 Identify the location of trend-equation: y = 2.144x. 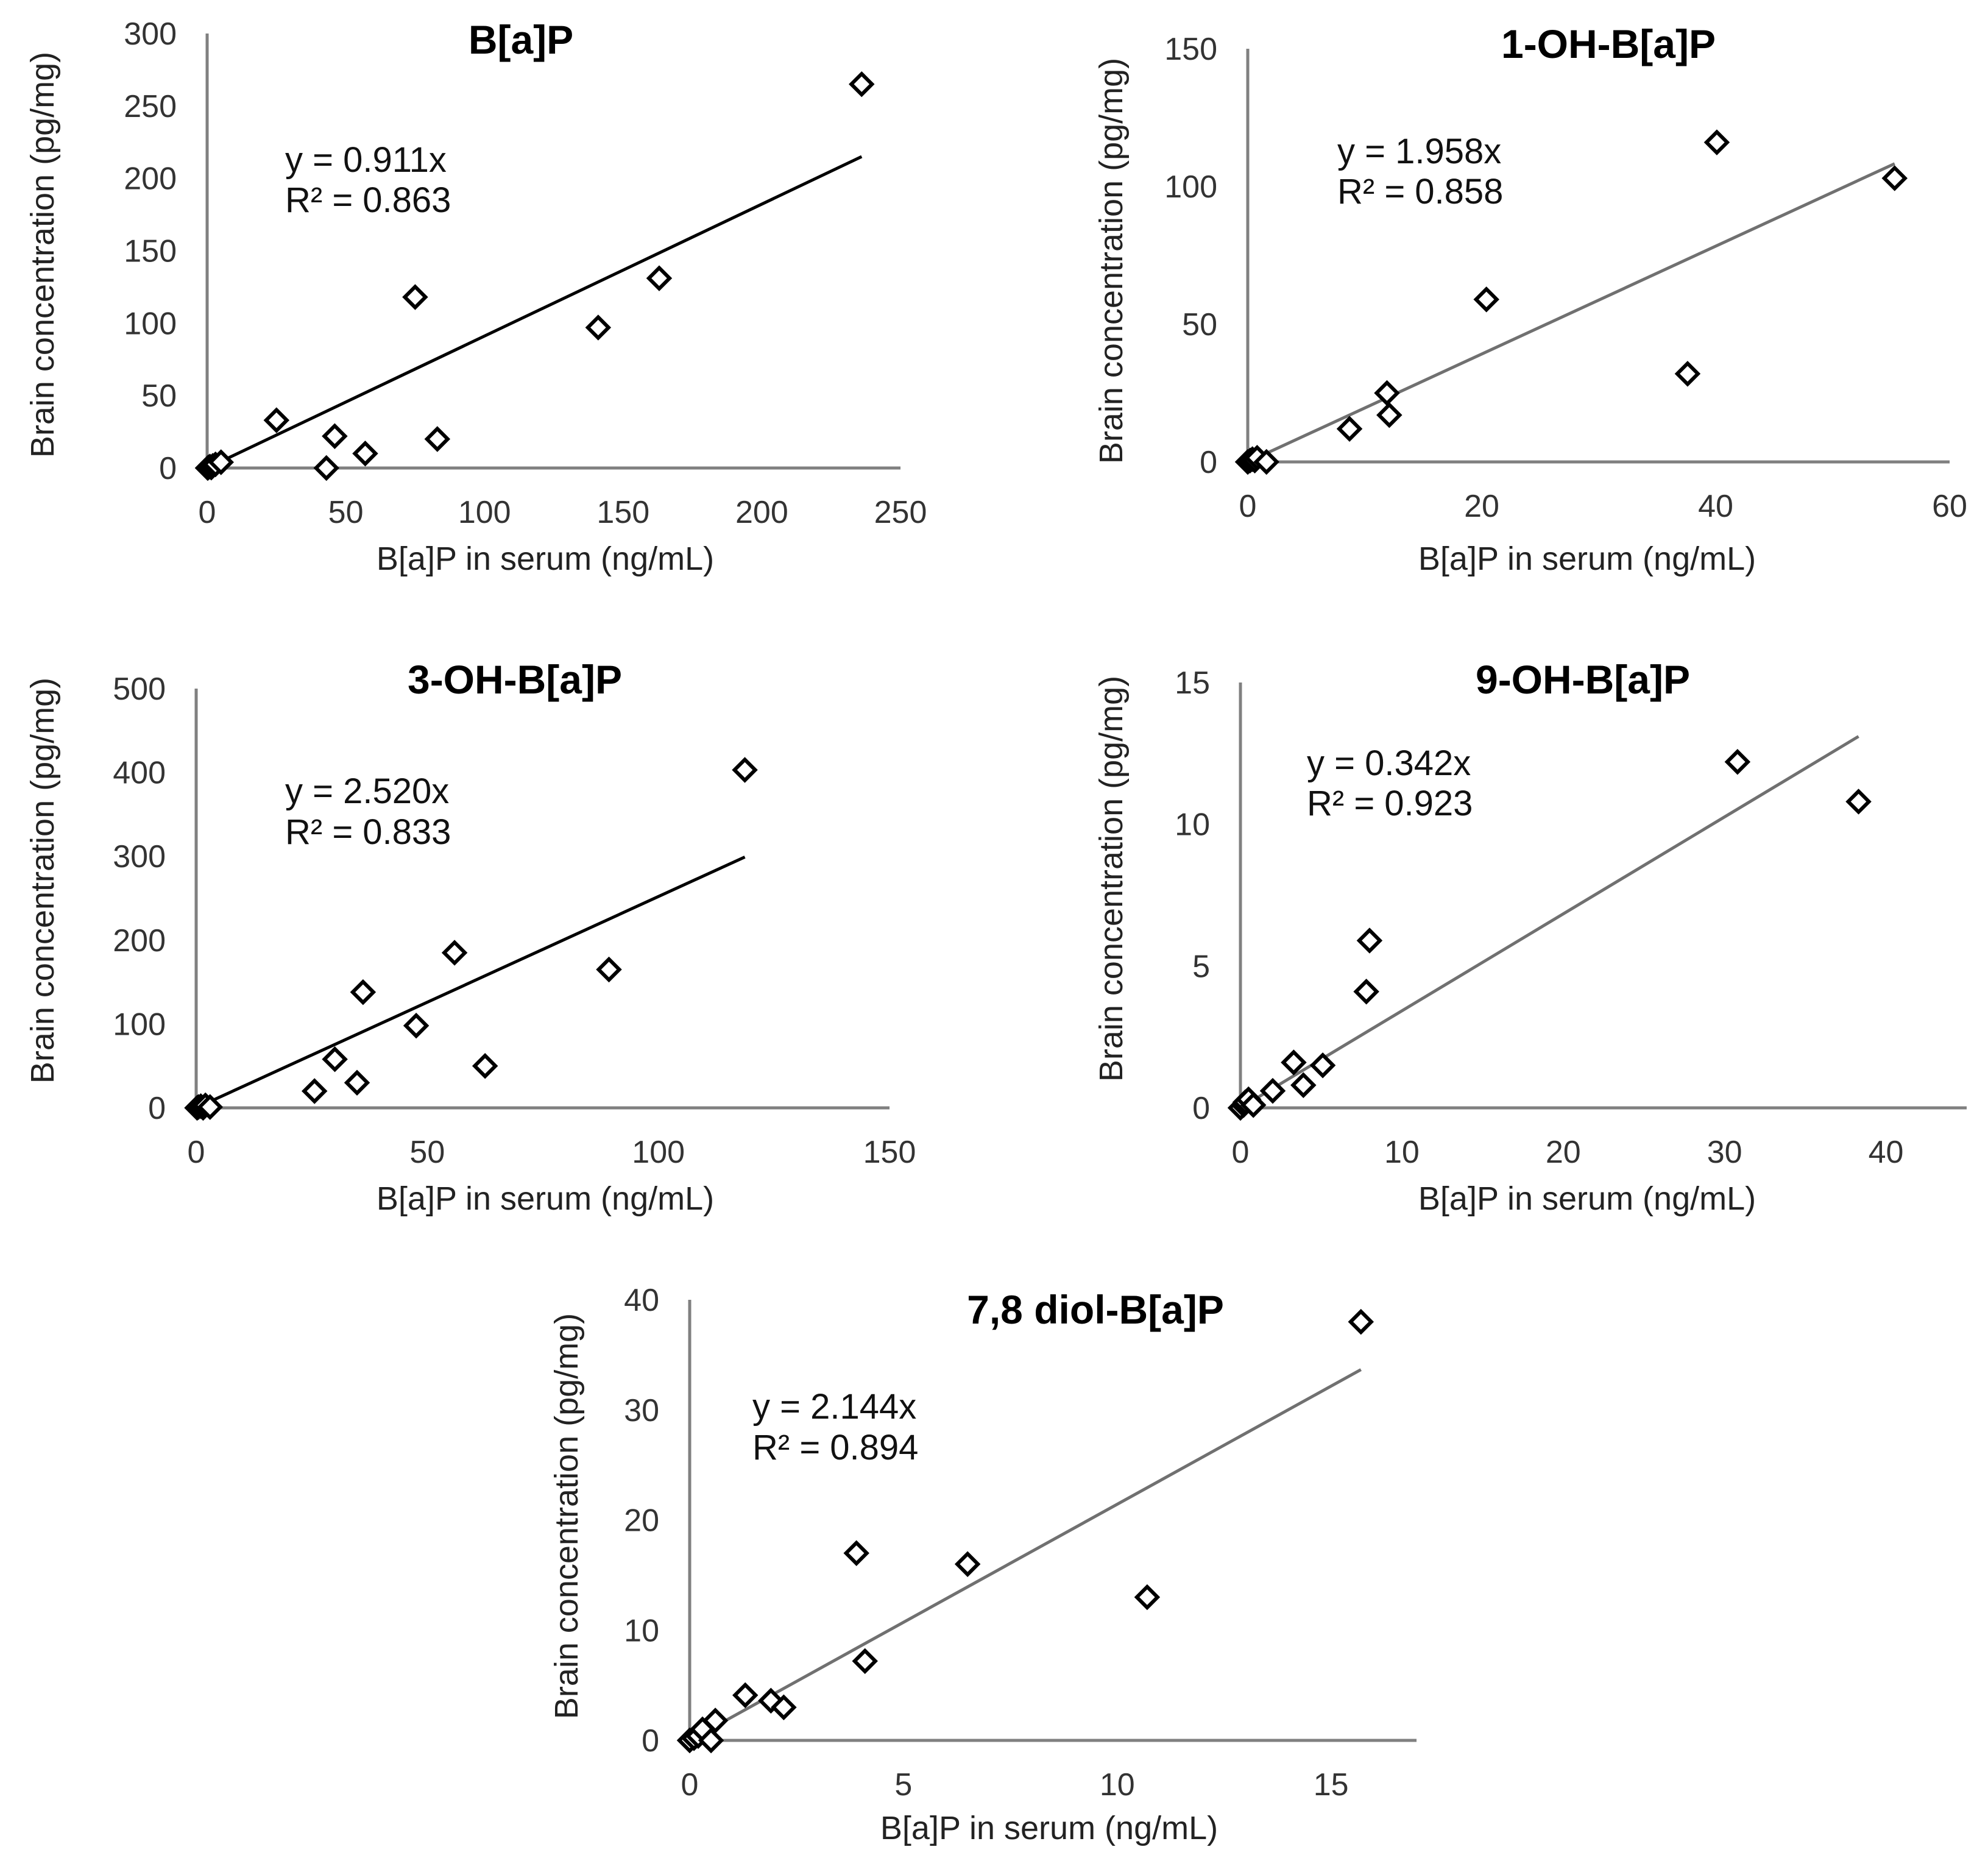
(834, 1407).